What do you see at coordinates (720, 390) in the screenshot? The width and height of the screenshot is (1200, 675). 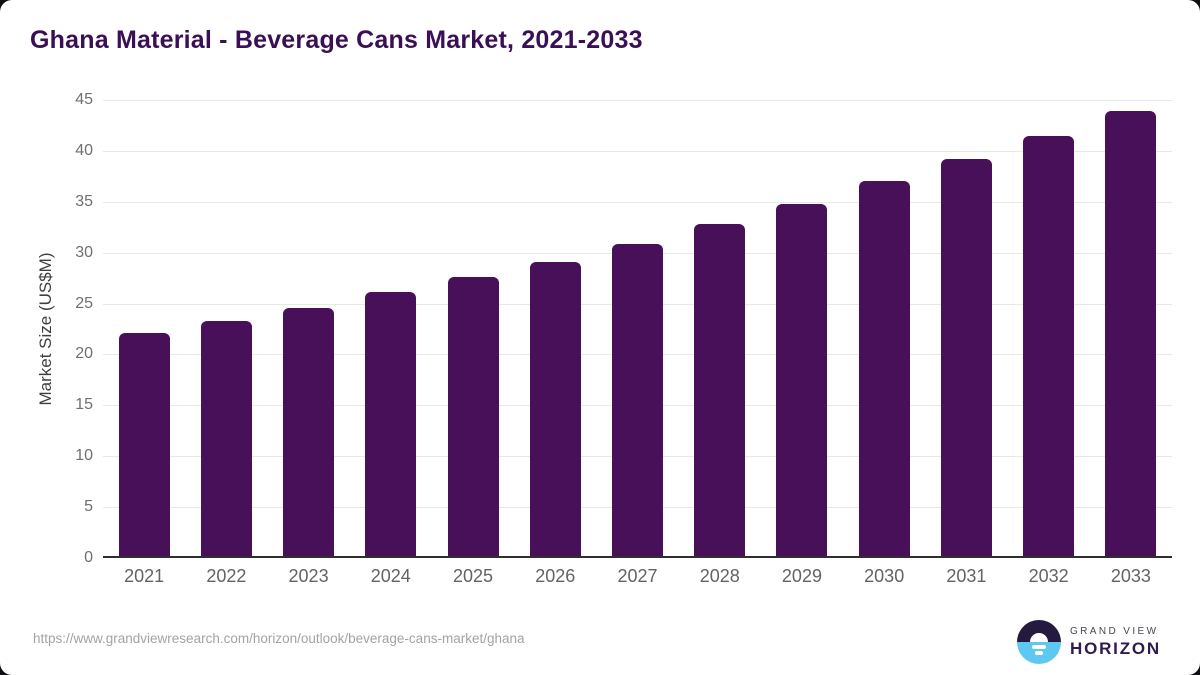 I see `bar-2028` at bounding box center [720, 390].